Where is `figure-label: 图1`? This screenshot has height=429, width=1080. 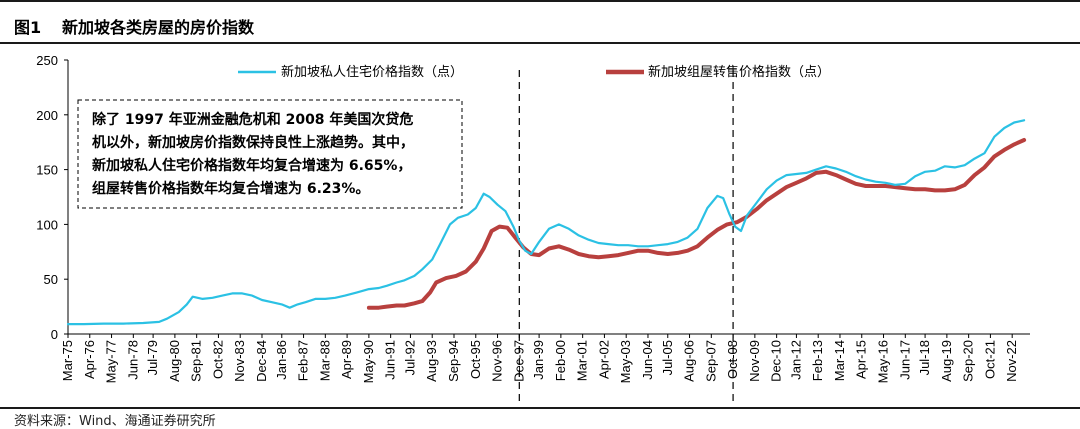 figure-label: 图1 is located at coordinates (28, 27).